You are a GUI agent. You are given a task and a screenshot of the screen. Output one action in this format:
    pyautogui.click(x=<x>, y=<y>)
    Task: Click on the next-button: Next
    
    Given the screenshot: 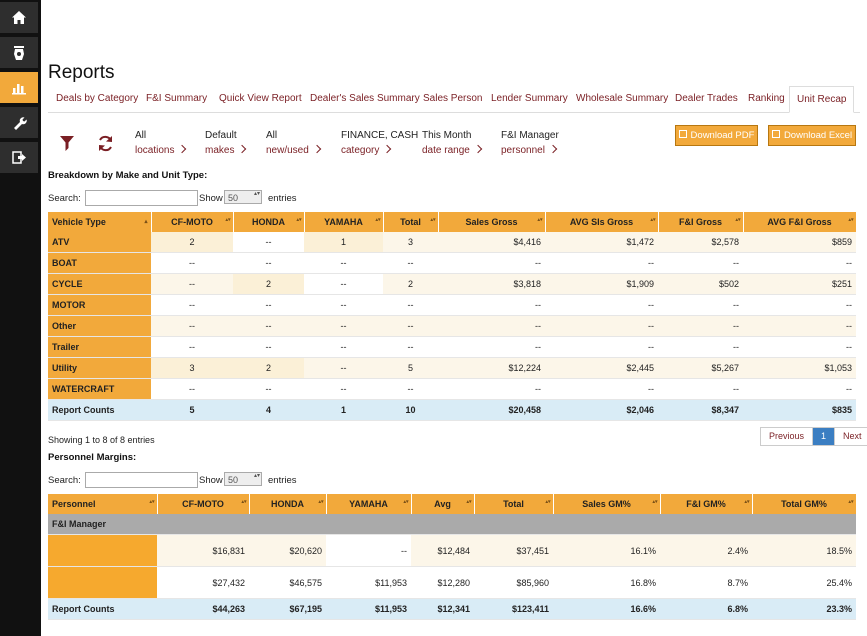 What is the action you would take?
    pyautogui.click(x=852, y=436)
    